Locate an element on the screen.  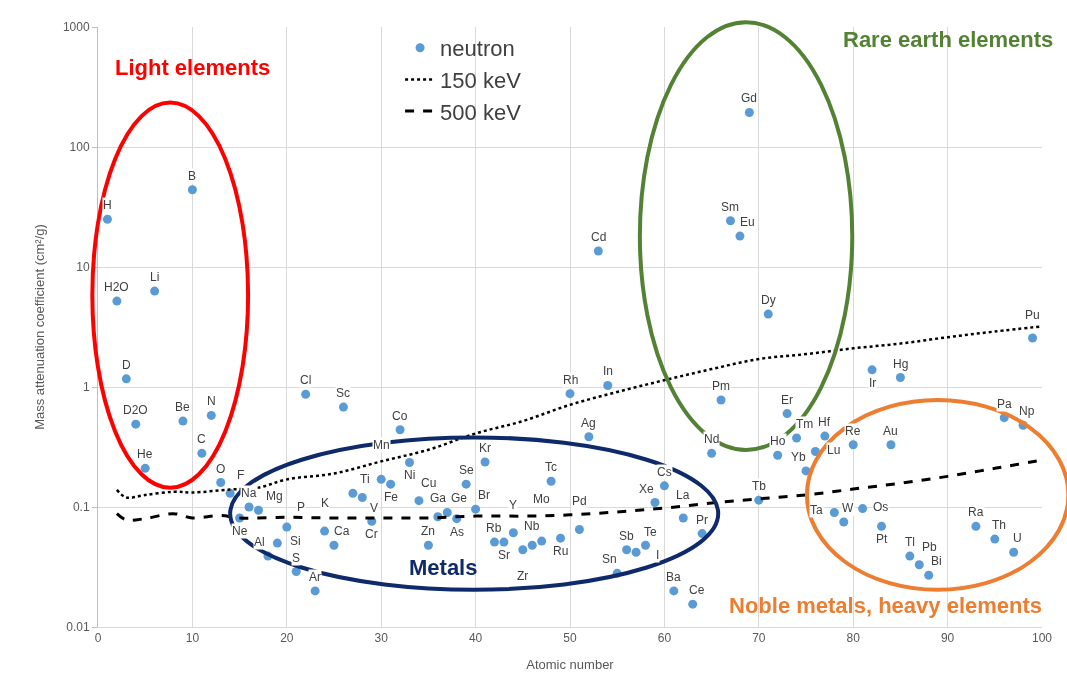
annotation: Tm is located at coordinates (805, 424).